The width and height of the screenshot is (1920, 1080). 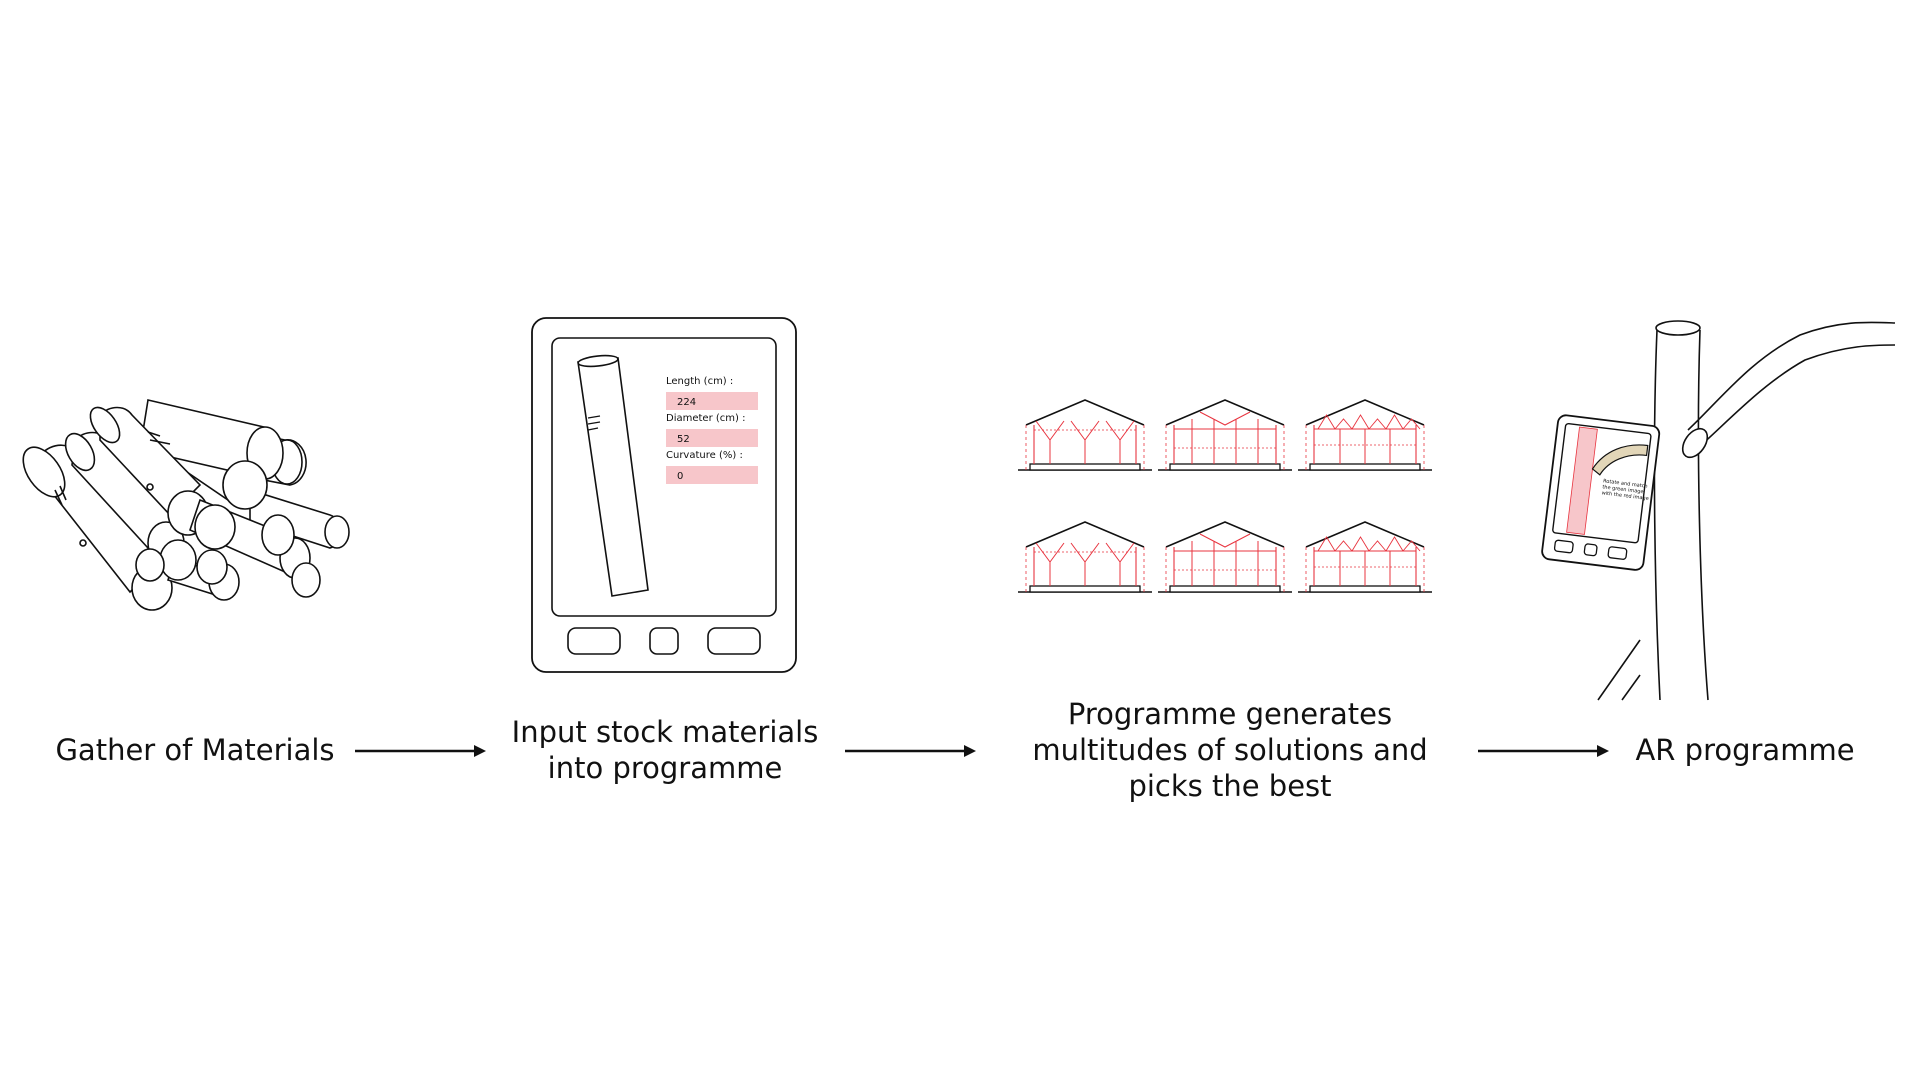 I want to click on step-label-ar: AR programme, so click(x=1745, y=750).